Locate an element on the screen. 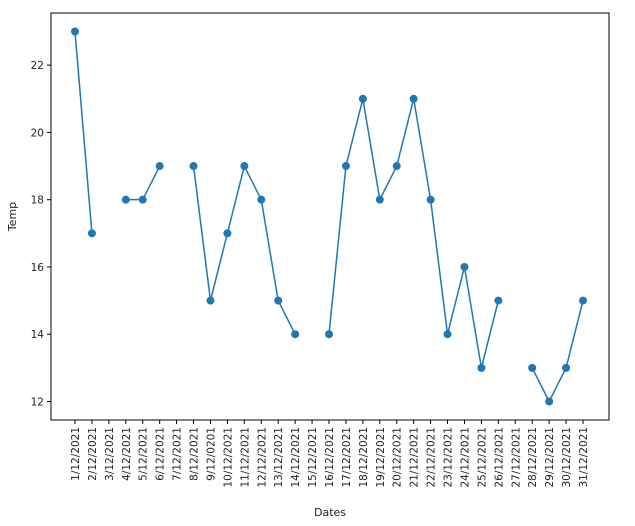 This screenshot has height=526, width=635. y-tick-label: 22 is located at coordinates (37, 66).